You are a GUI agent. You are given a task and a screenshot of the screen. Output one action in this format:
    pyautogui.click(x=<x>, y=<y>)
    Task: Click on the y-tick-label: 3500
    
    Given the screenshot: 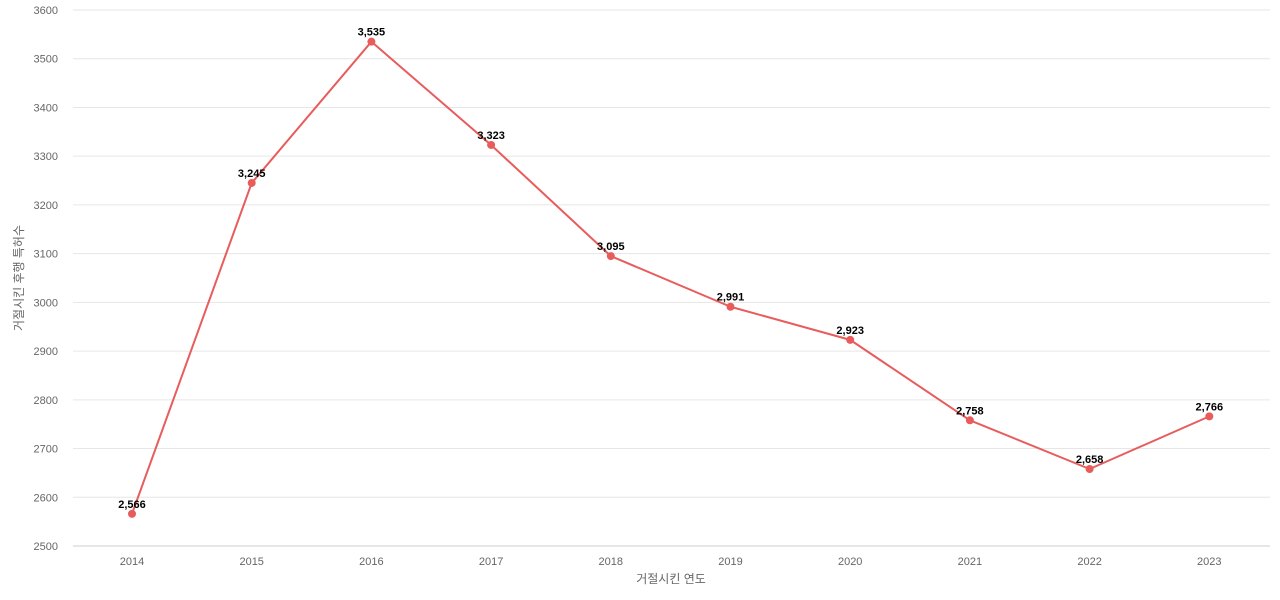 What is the action you would take?
    pyautogui.click(x=46, y=60)
    